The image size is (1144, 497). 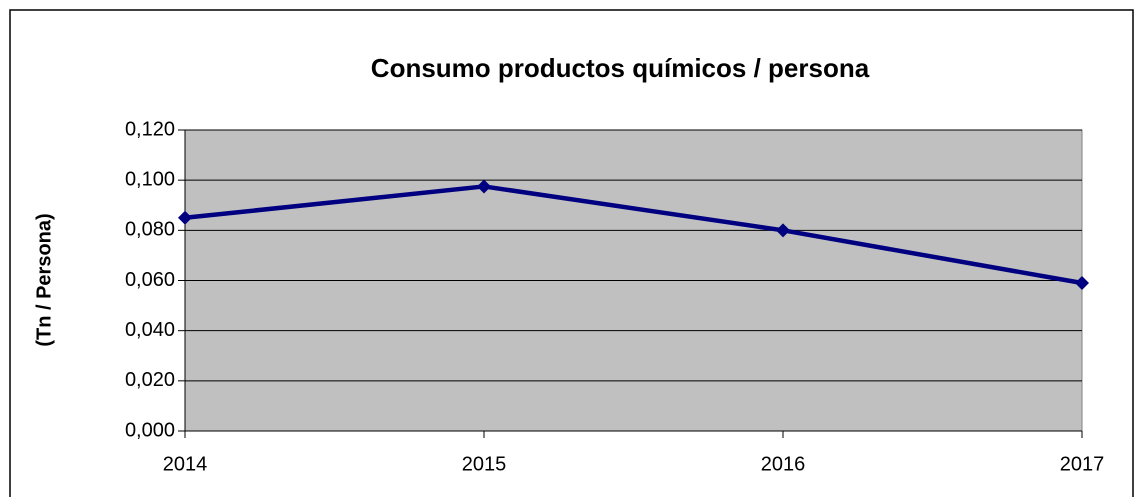 What do you see at coordinates (150, 380) in the screenshot?
I see `y-tick-label: 0,020` at bounding box center [150, 380].